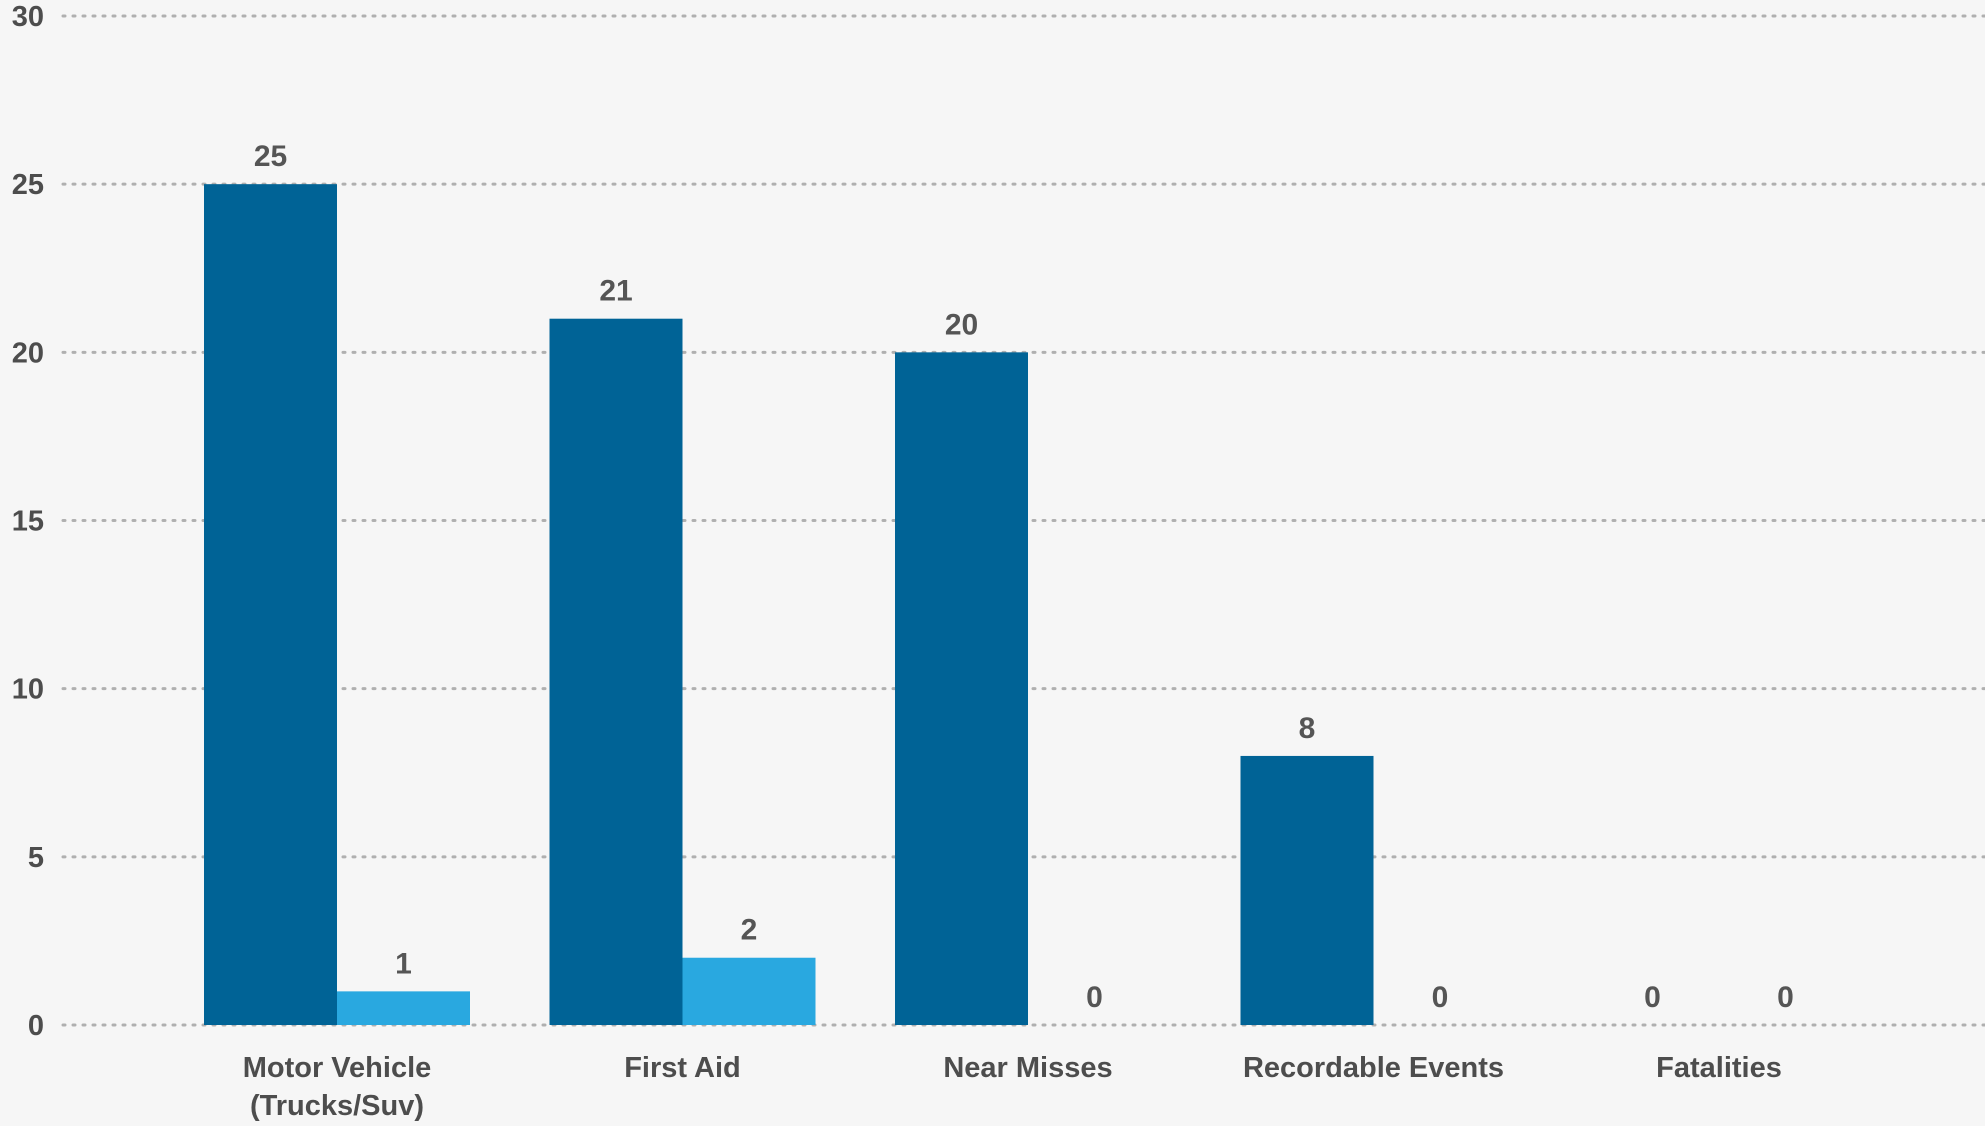  What do you see at coordinates (28, 353) in the screenshot?
I see `y-tick-label: 20` at bounding box center [28, 353].